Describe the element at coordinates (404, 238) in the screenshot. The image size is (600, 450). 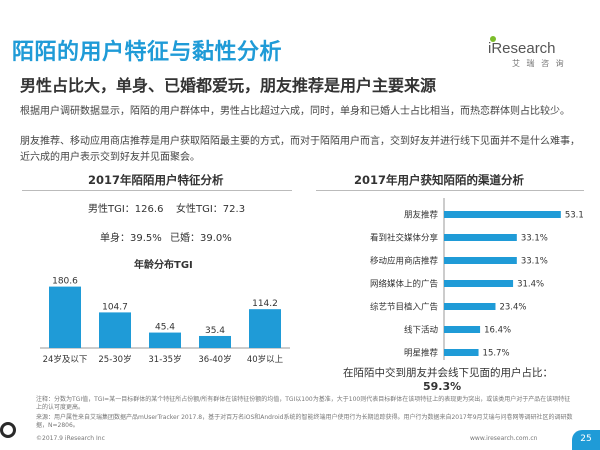
I see `channel-category-label: 看到社交媒体分享` at that location.